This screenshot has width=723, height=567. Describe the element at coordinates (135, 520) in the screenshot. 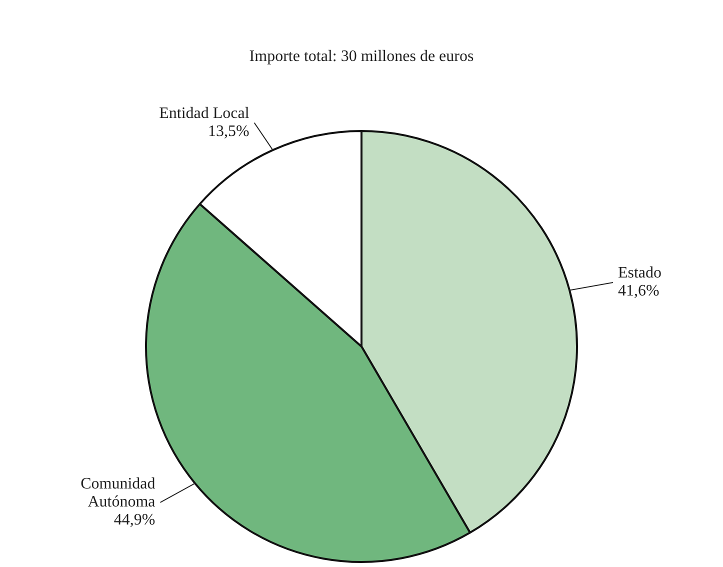

I see `data-label: 44,9%` at that location.